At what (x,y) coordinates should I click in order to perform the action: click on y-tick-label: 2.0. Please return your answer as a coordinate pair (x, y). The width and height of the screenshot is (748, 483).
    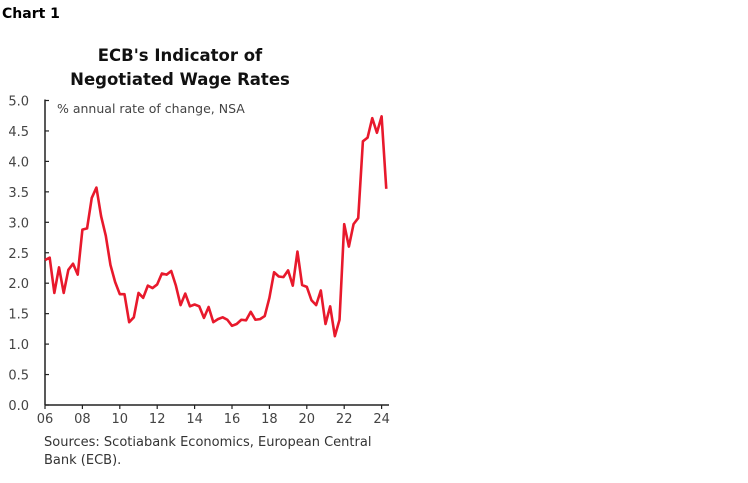
    Looking at the image, I should click on (18, 284).